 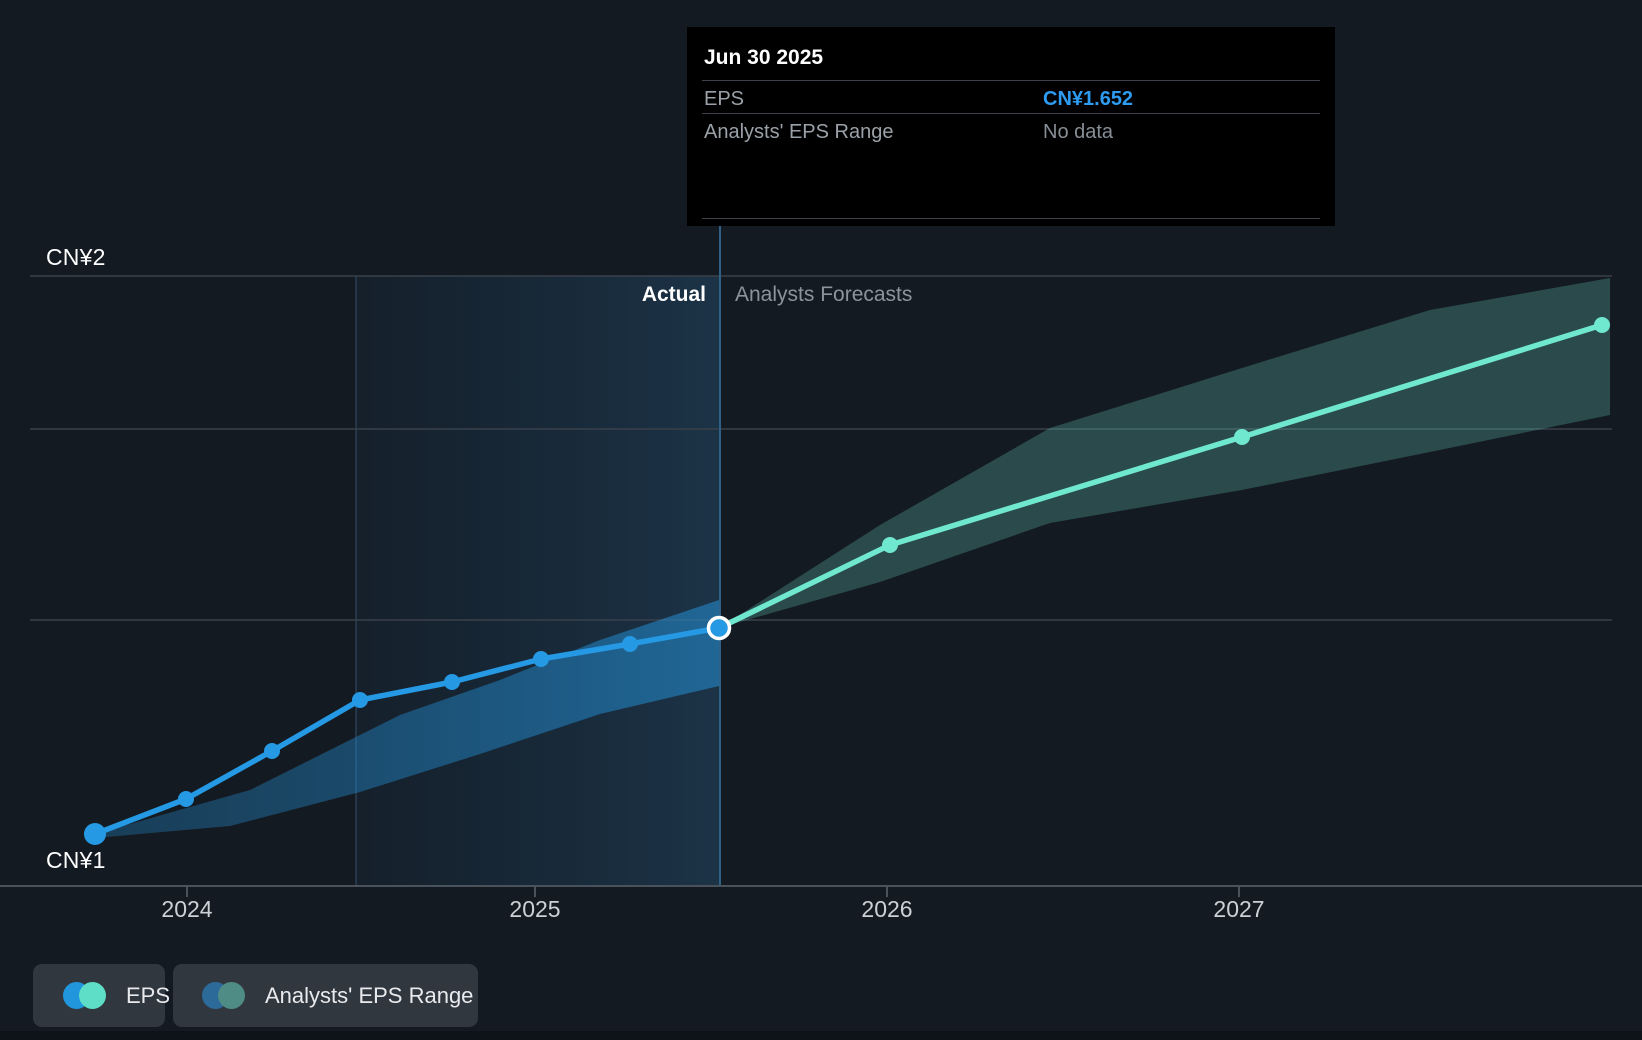 What do you see at coordinates (148, 995) in the screenshot?
I see `legend-eps-label: EPS` at bounding box center [148, 995].